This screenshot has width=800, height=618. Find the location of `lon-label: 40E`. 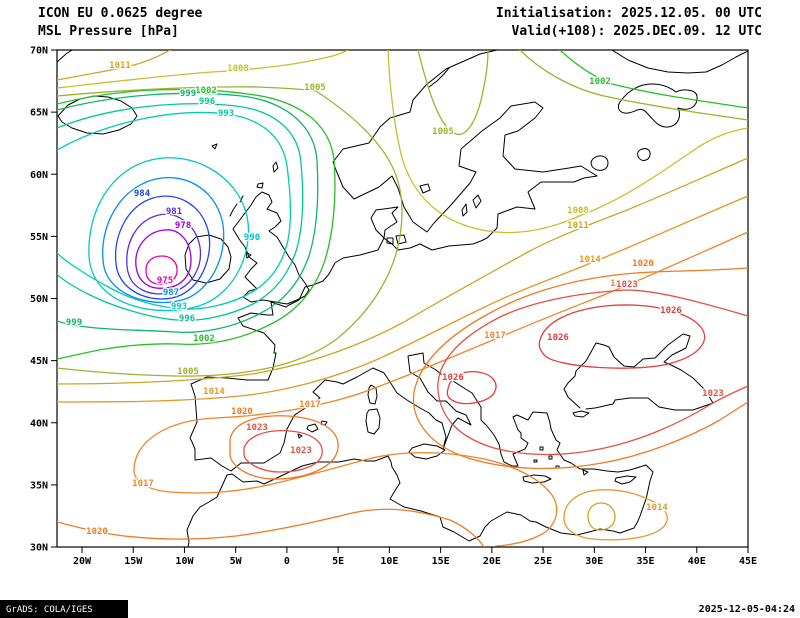

lon-label: 40E is located at coordinates (697, 561).